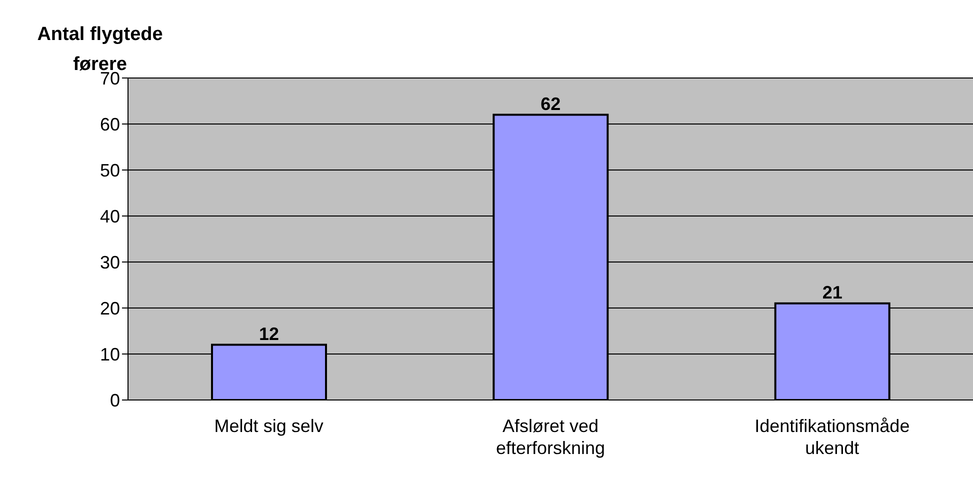 This screenshot has width=973, height=488. What do you see at coordinates (110, 354) in the screenshot?
I see `y-tick-label: 10` at bounding box center [110, 354].